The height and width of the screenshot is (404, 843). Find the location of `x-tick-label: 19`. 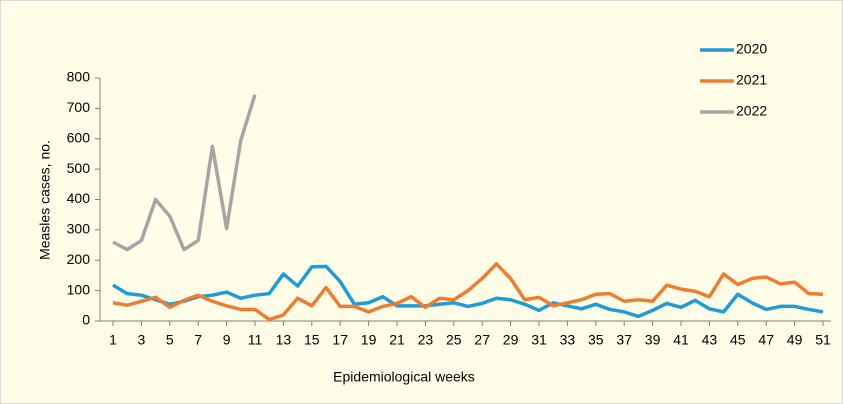

x-tick-label: 19 is located at coordinates (369, 340).